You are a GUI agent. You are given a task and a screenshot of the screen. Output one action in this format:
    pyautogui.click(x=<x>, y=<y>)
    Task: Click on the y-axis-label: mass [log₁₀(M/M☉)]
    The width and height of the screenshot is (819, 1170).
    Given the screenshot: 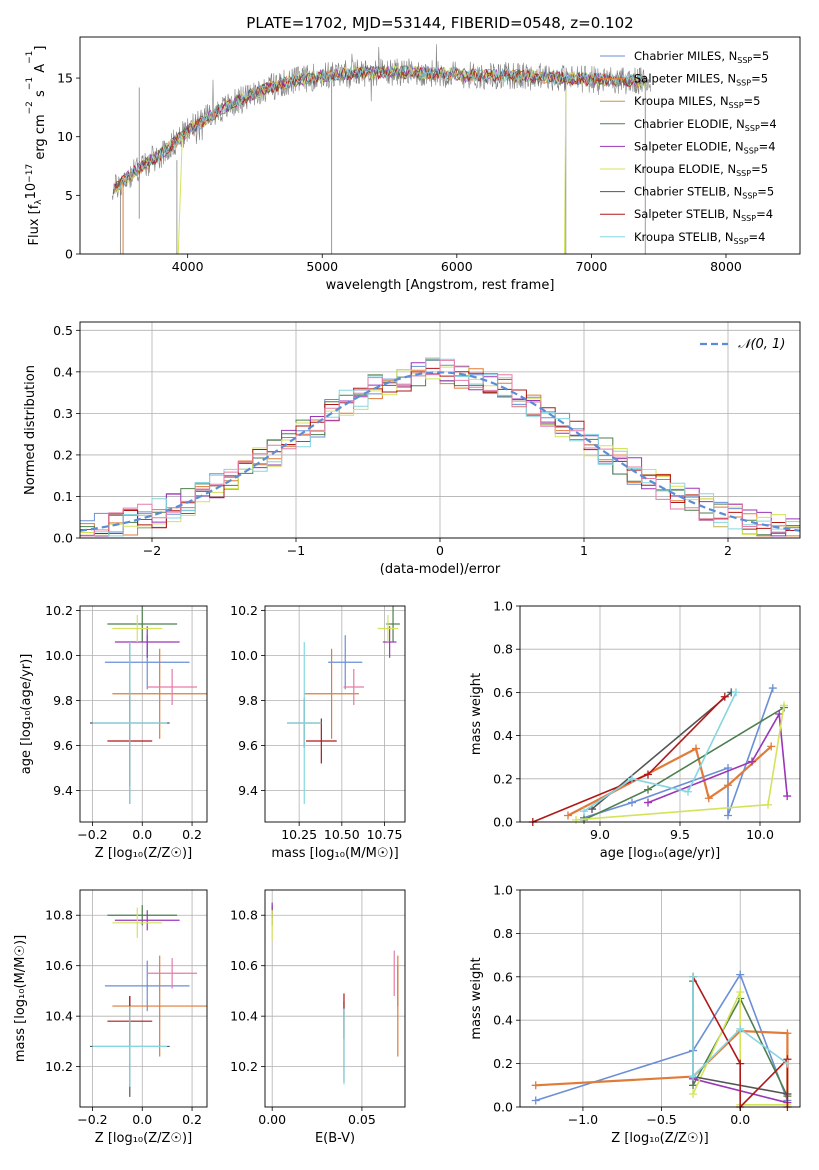 What is the action you would take?
    pyautogui.click(x=20, y=998)
    